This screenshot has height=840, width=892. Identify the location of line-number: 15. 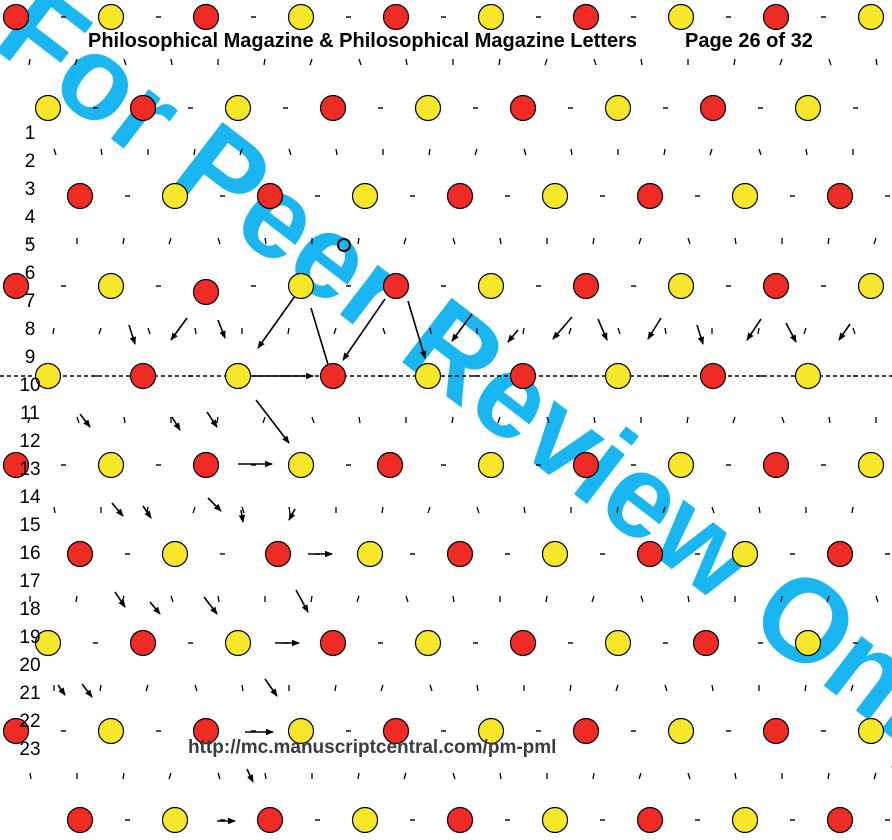
(30, 525).